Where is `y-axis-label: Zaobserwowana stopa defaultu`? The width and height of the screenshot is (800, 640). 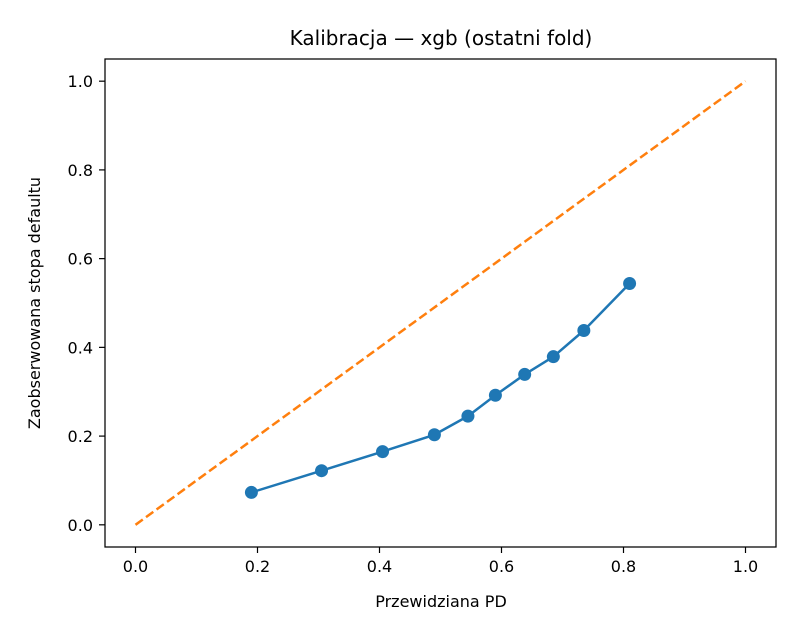
y-axis-label: Zaobserwowana stopa defaultu is located at coordinates (34, 303).